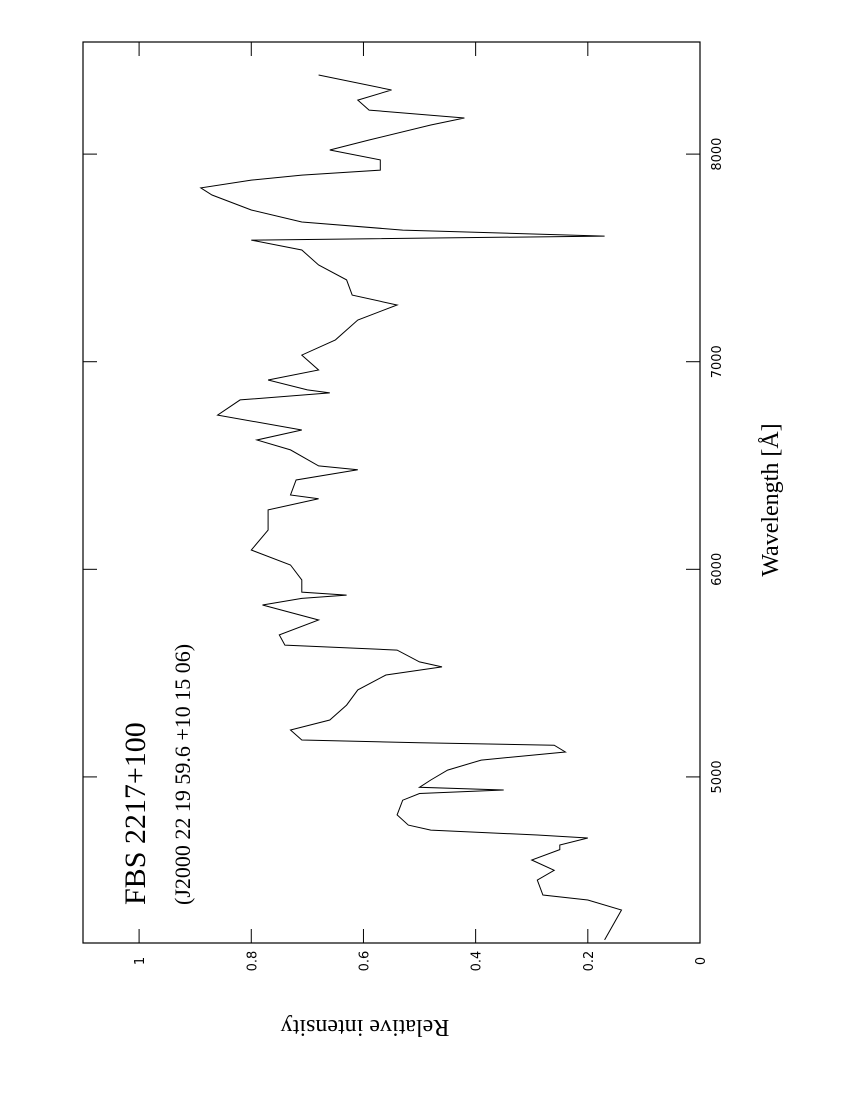  What do you see at coordinates (365, 1027) in the screenshot?
I see `y-axis-label: Relative intensity` at bounding box center [365, 1027].